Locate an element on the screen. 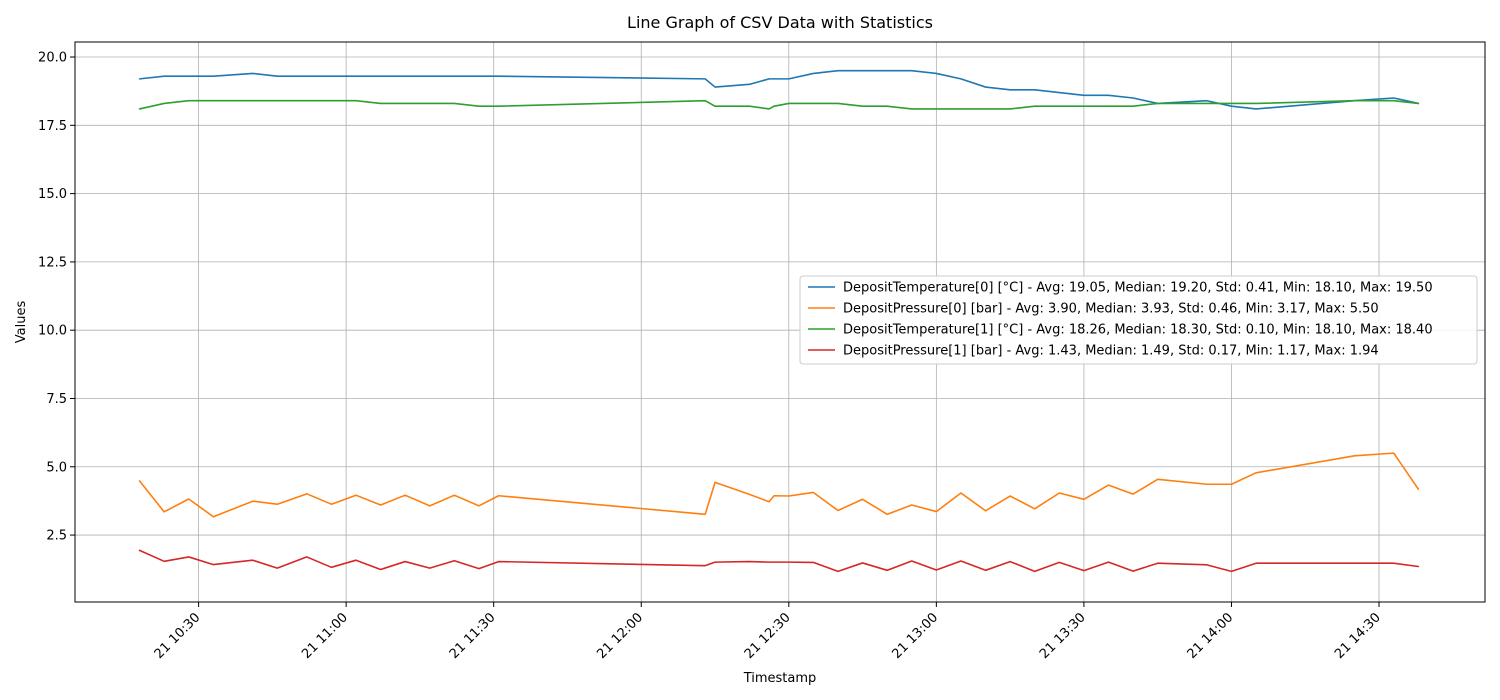  y-tick-label: 10.0 is located at coordinates (52, 331).